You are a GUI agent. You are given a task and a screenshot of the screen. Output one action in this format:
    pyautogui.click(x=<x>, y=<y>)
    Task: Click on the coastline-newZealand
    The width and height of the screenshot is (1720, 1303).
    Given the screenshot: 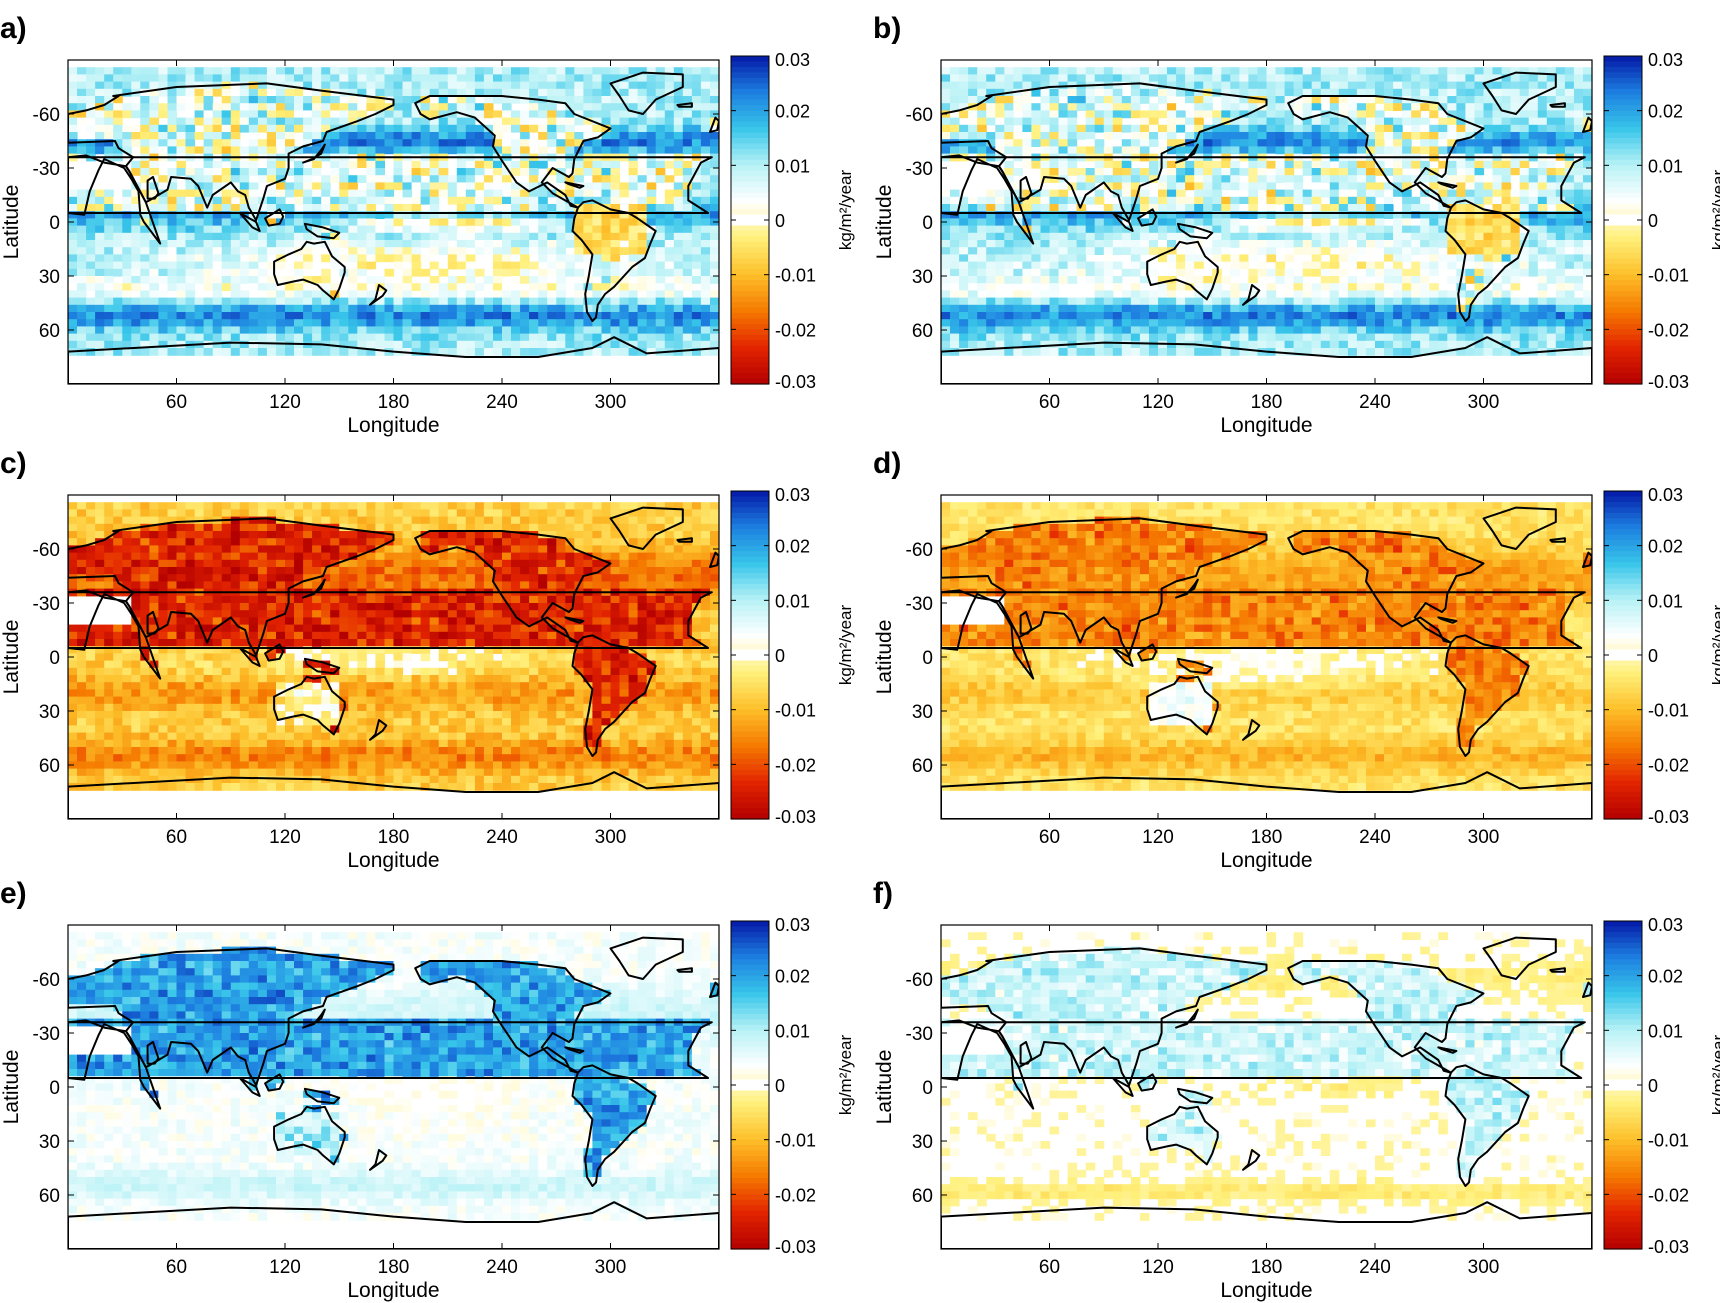 What is the action you would take?
    pyautogui.click(x=378, y=295)
    